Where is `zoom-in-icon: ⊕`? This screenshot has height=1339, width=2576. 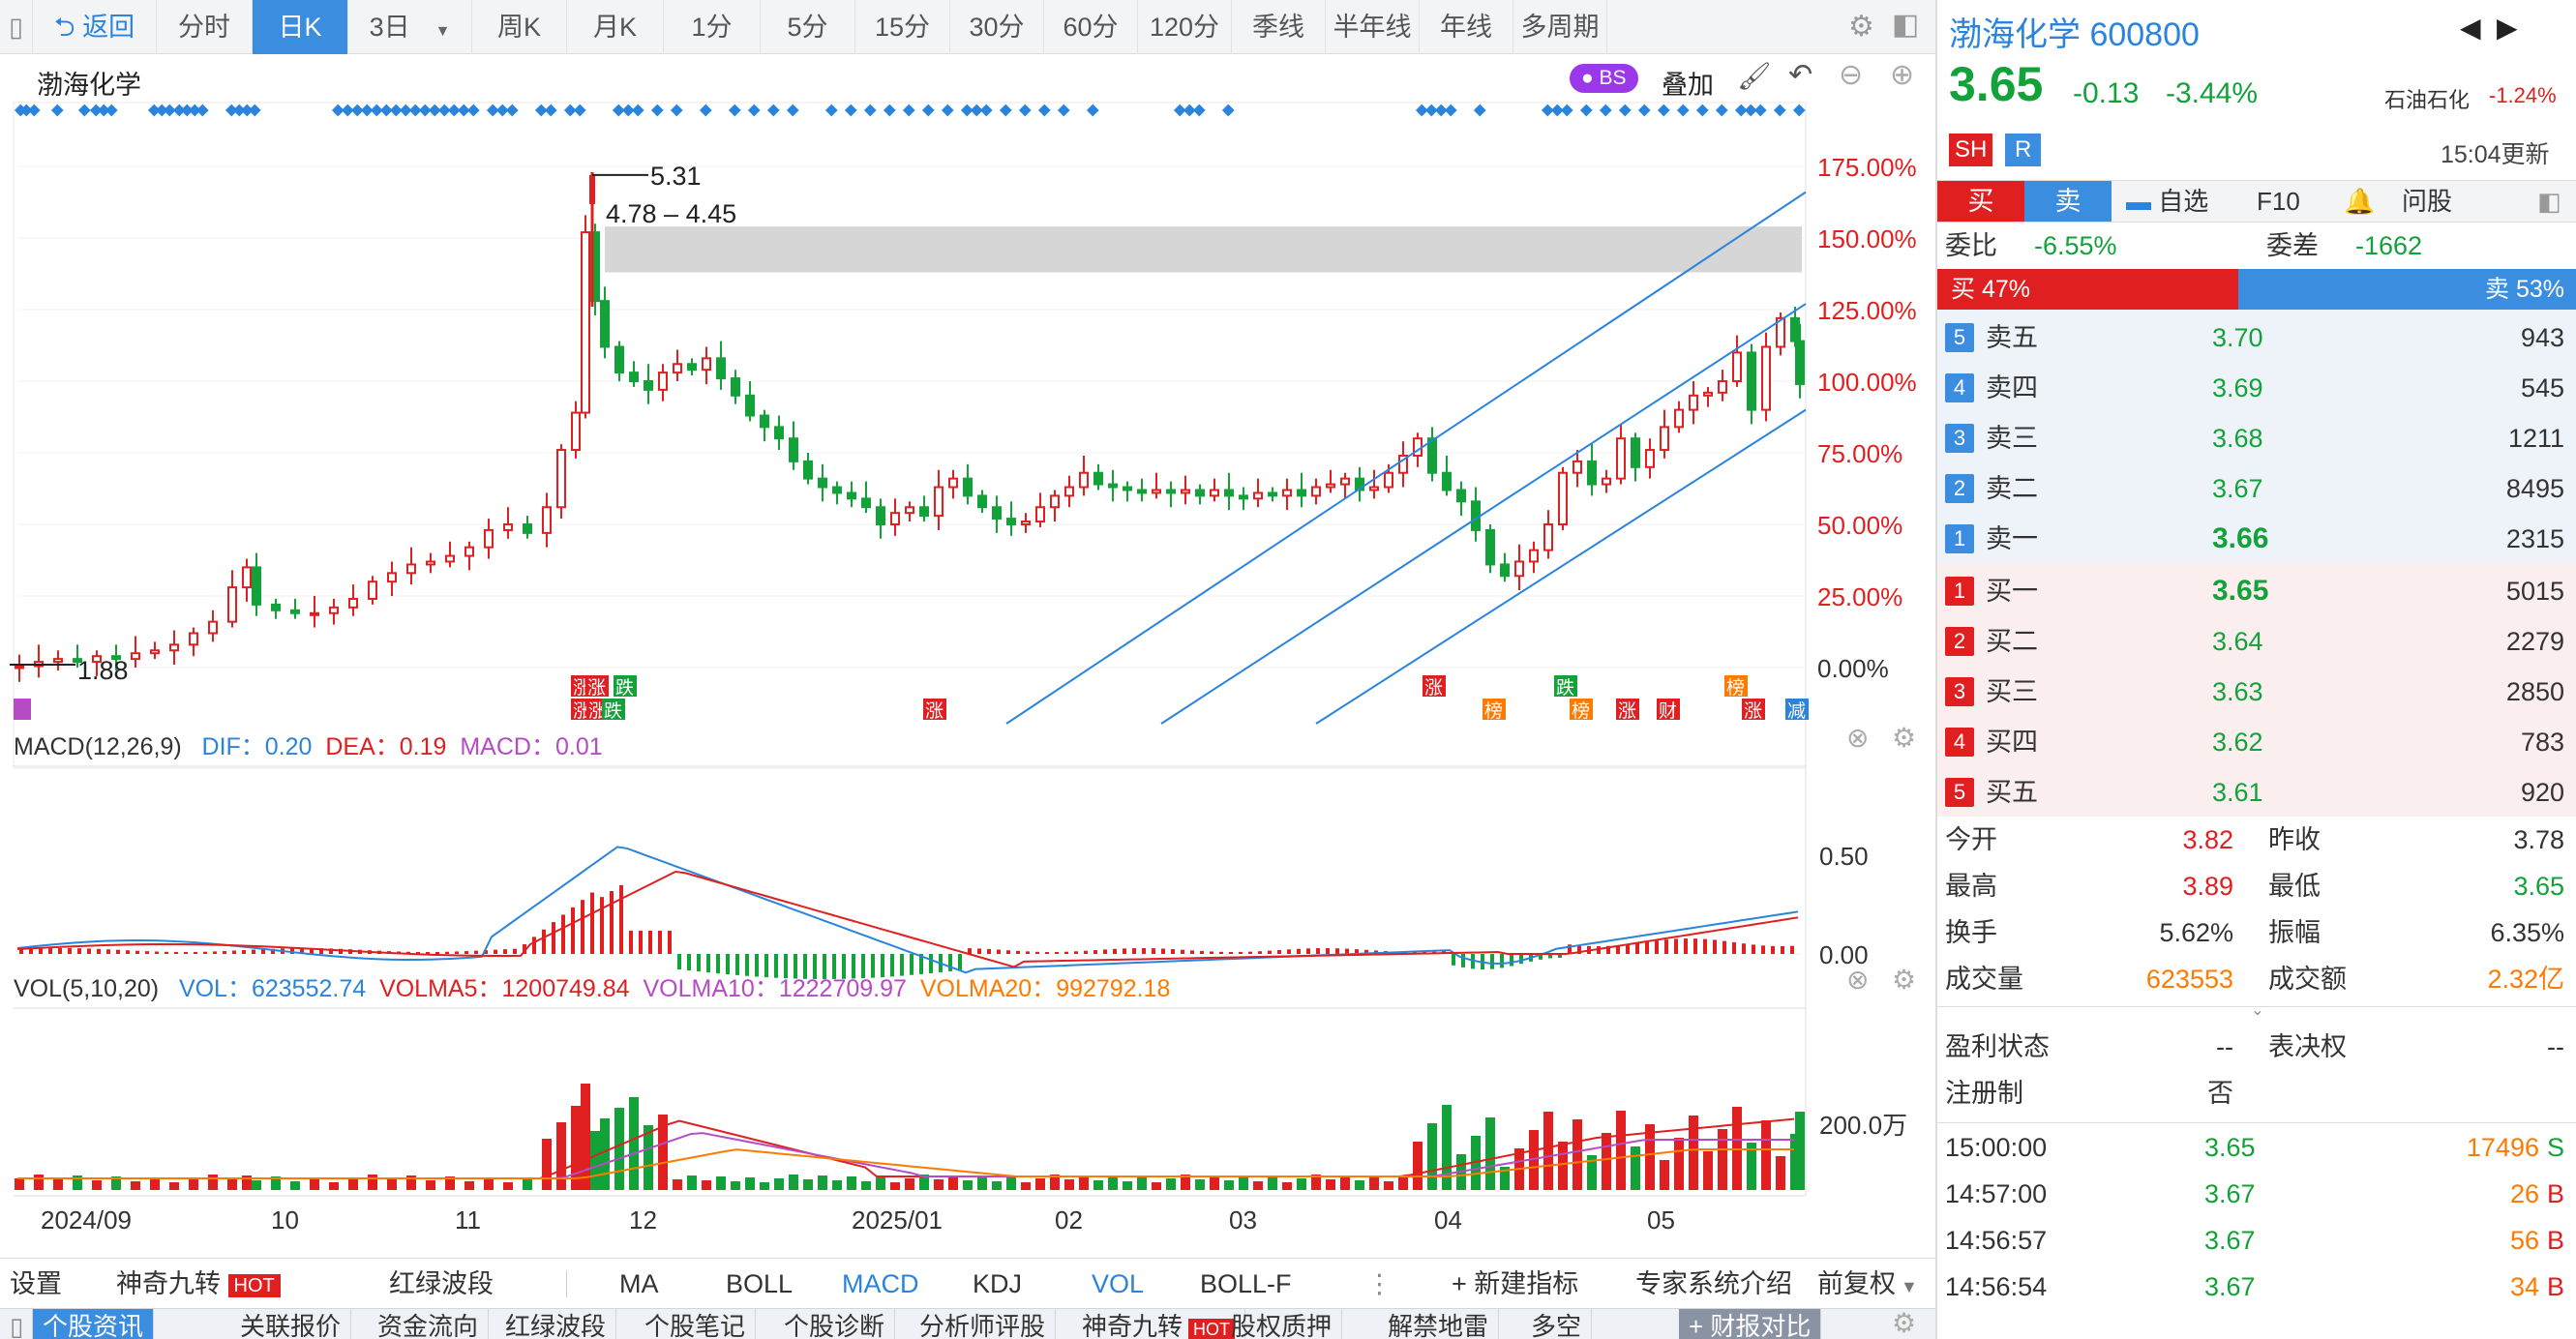
zoom-in-icon: ⊕ is located at coordinates (1902, 75).